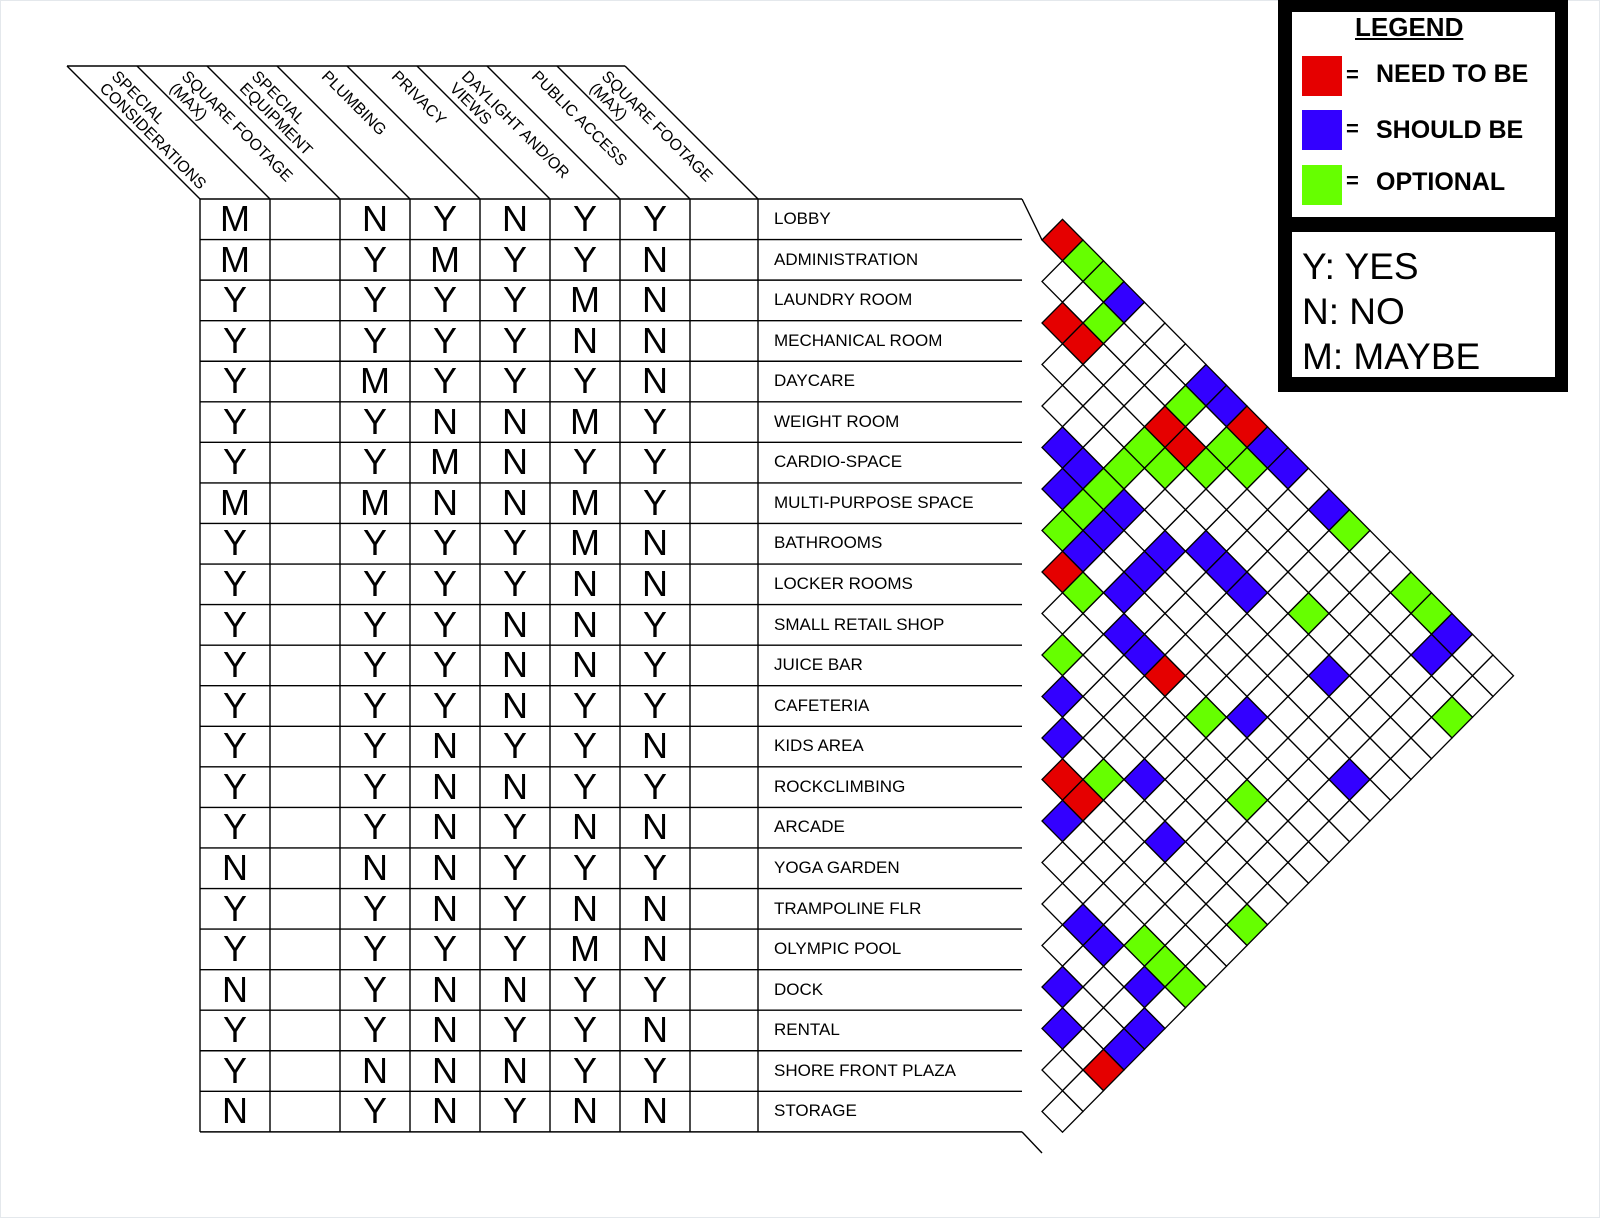  Describe the element at coordinates (1391, 356) in the screenshot. I see `key-maybe: M: MAYBE` at that location.